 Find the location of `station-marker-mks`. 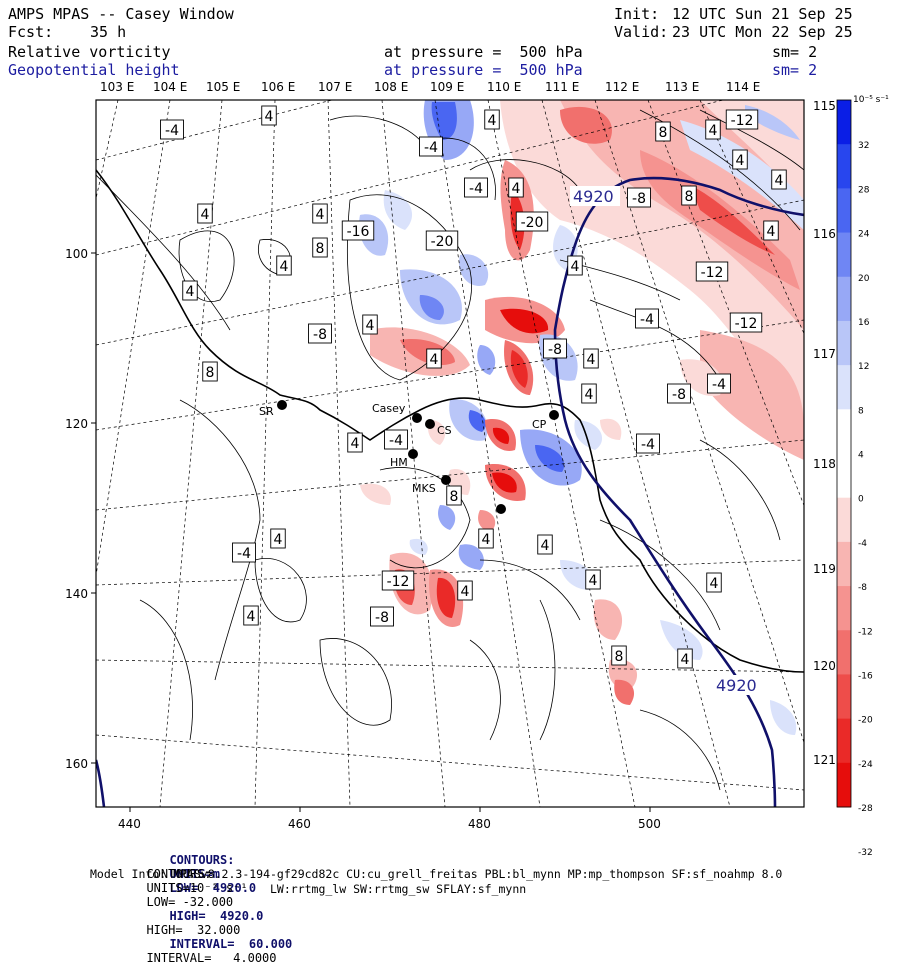

station-marker-mks is located at coordinates (446, 480).